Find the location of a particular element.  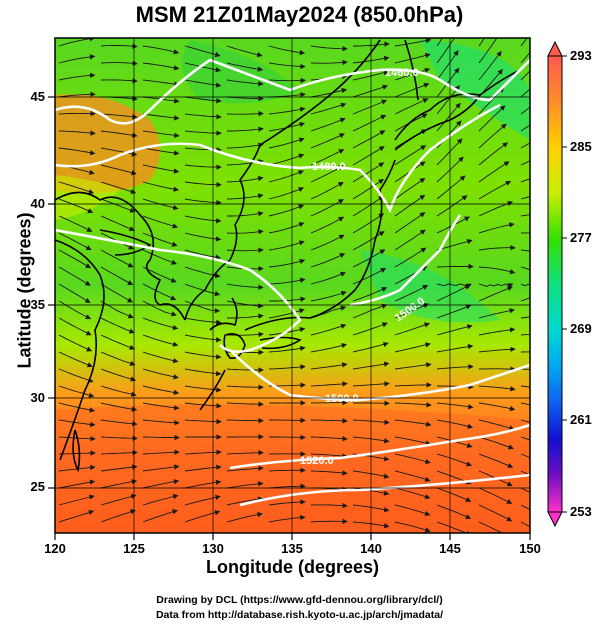

colorbar-tick-label: 277 is located at coordinates (581, 237).